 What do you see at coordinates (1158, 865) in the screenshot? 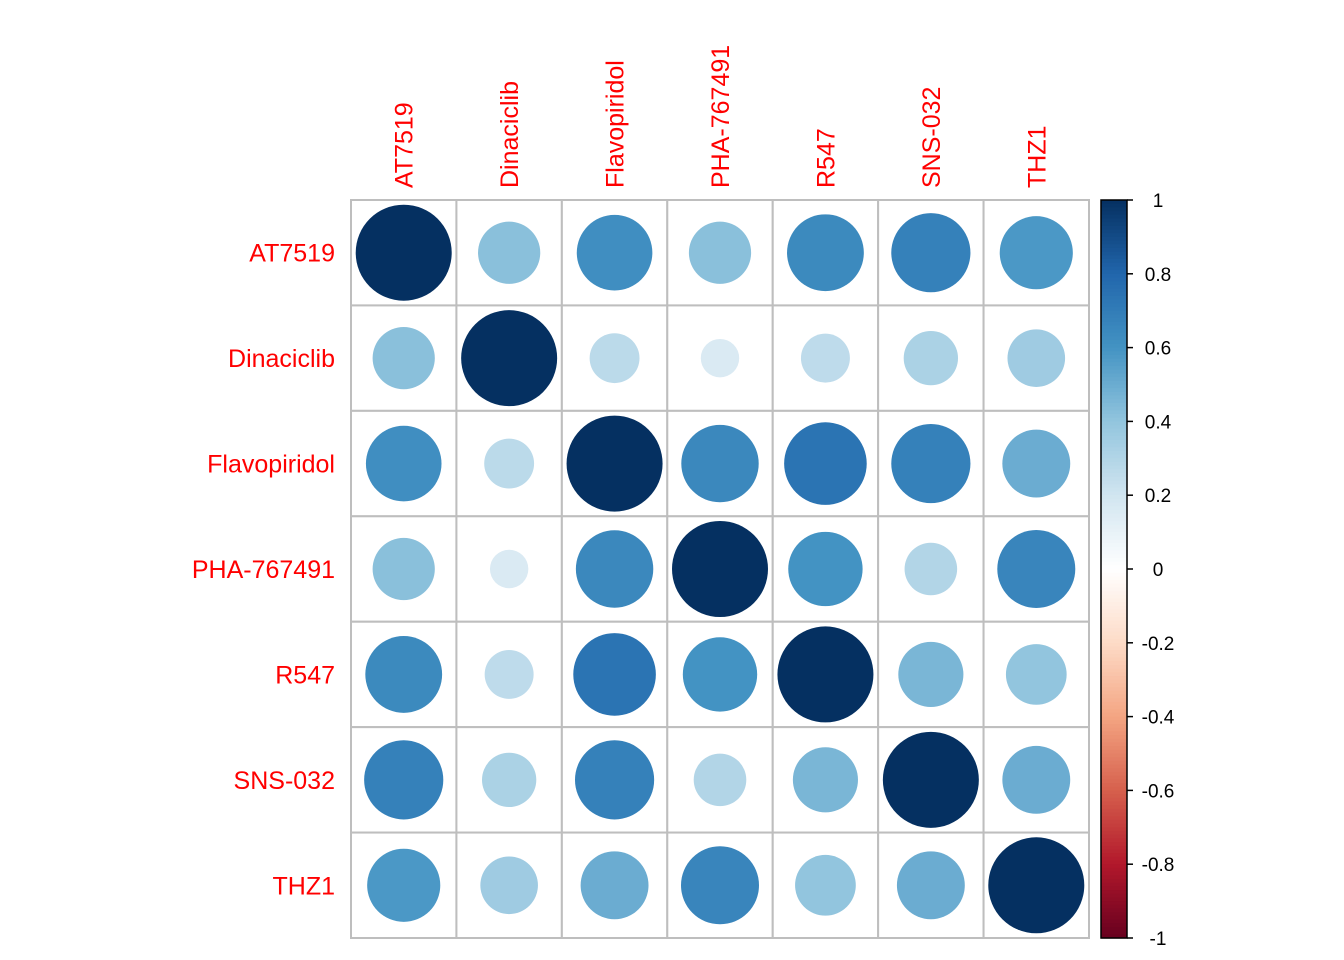
I see `colorbar-tick-label: -0.8` at bounding box center [1158, 865].